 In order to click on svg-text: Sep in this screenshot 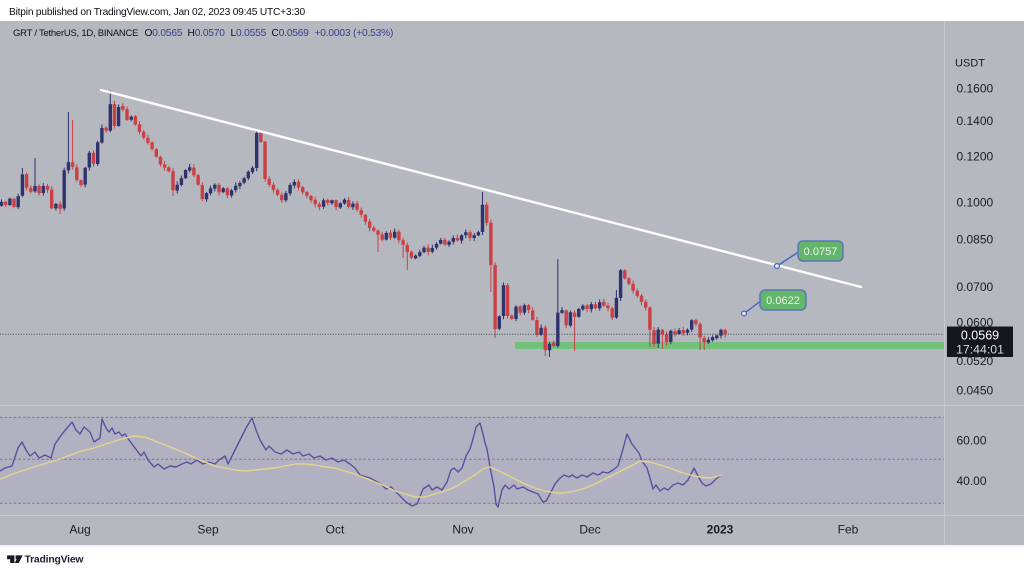, I will do `click(208, 530)`.